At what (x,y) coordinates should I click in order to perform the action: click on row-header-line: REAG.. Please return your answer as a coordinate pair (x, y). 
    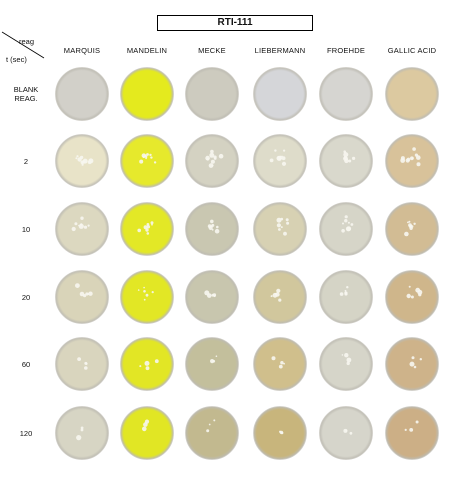
    Looking at the image, I should click on (26, 98).